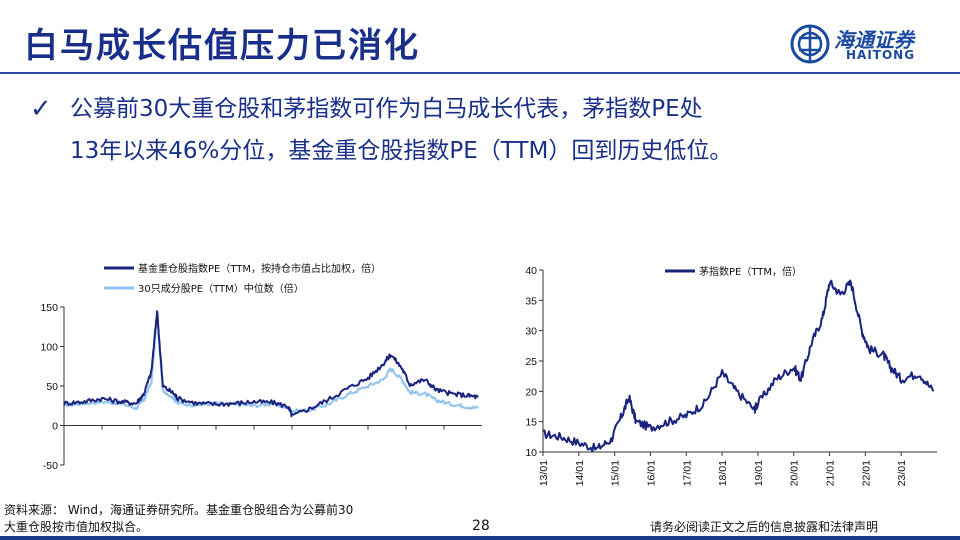 Image resolution: width=960 pixels, height=540 pixels. What do you see at coordinates (52, 387) in the screenshot?
I see `y-tick-label: 50` at bounding box center [52, 387].